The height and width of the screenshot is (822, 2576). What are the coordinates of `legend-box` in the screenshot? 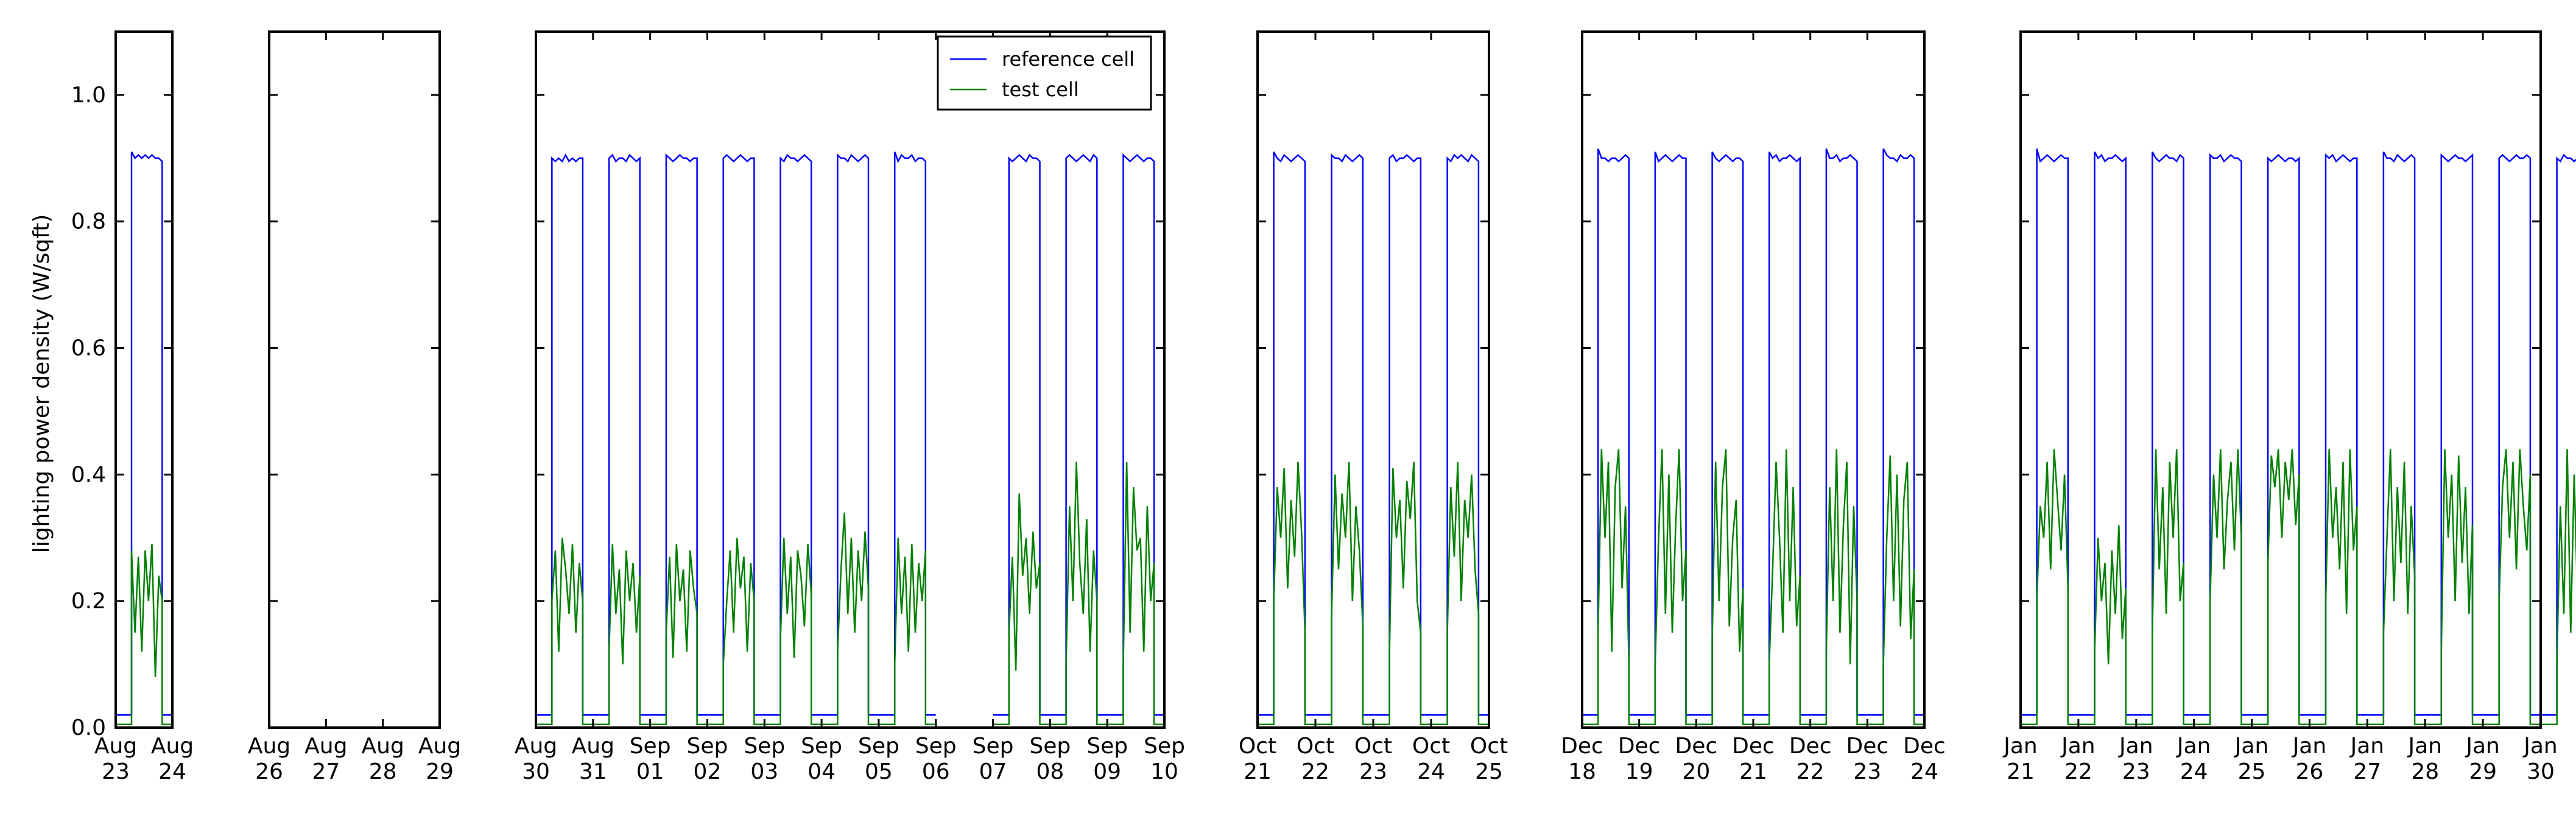 It's located at (1044, 73).